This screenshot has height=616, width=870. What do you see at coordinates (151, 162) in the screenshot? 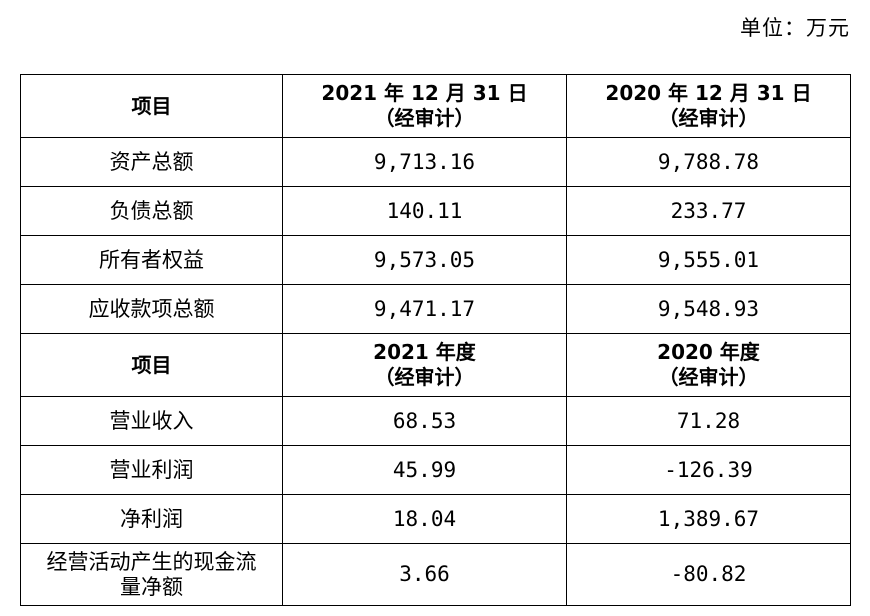
I see `row-label: 资产总额` at bounding box center [151, 162].